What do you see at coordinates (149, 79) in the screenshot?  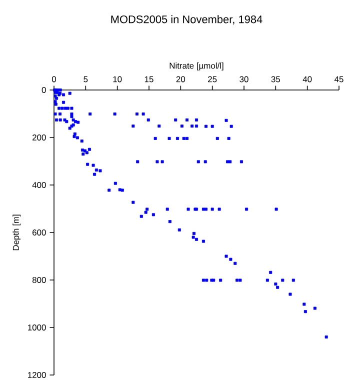 I see `x-tick-label: 15` at bounding box center [149, 79].